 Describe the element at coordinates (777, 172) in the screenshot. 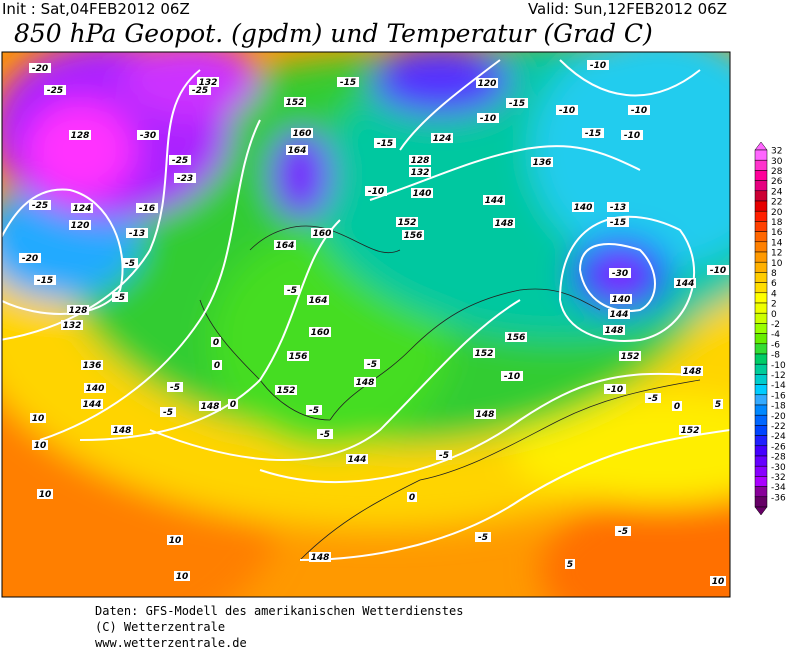

I see `legend-tick-label: 28` at that location.